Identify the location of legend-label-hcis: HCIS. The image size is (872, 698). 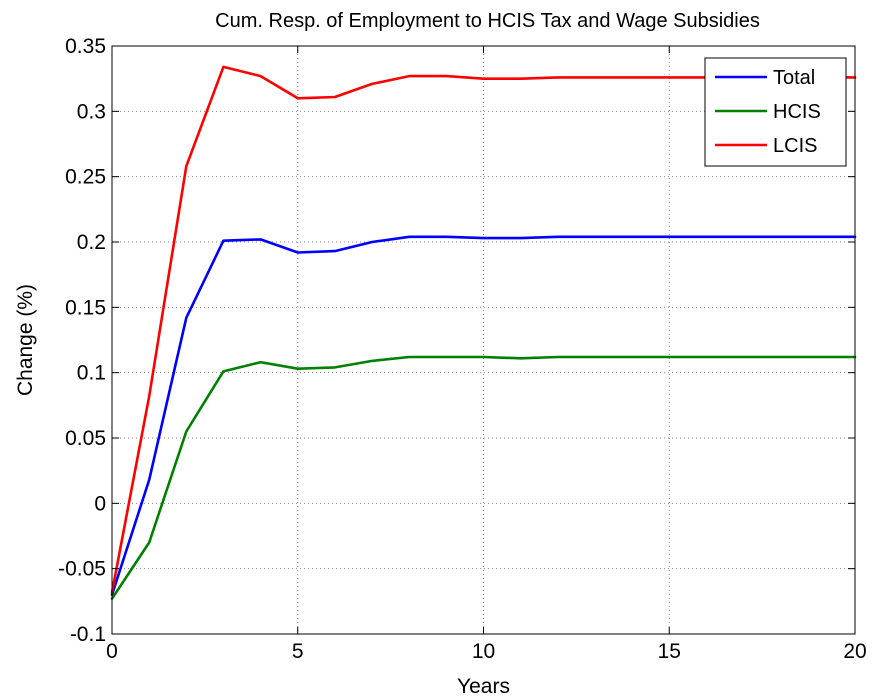
(797, 112).